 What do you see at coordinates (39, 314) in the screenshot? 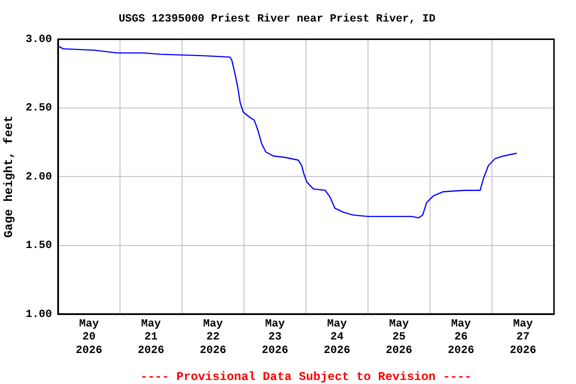
I see `y-tick-label: 1.00` at bounding box center [39, 314].